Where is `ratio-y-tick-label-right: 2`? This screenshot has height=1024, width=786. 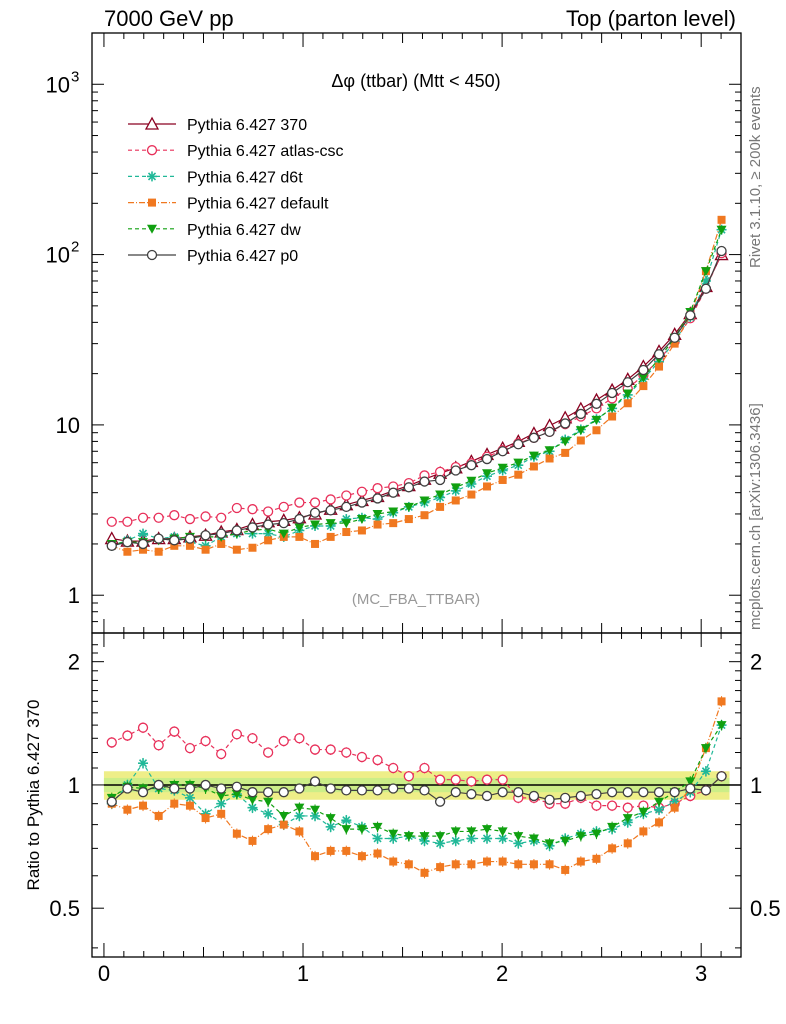
ratio-y-tick-label-right: 2 is located at coordinates (756, 662).